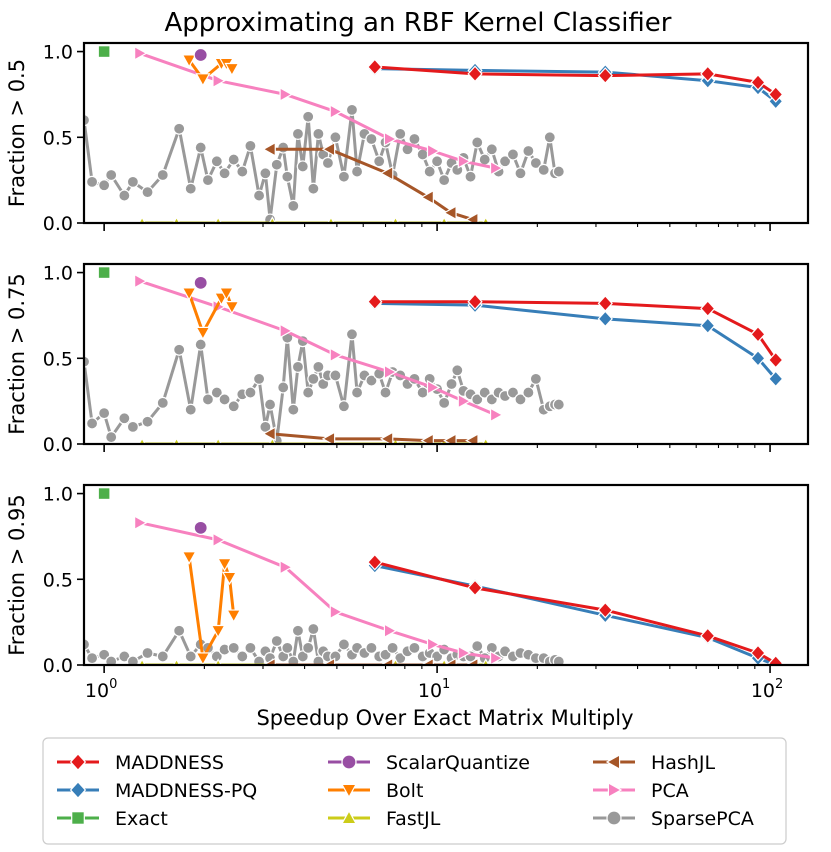 Image resolution: width=831 pixels, height=852 pixels. I want to click on x-tick-base: 10, so click(763, 691).